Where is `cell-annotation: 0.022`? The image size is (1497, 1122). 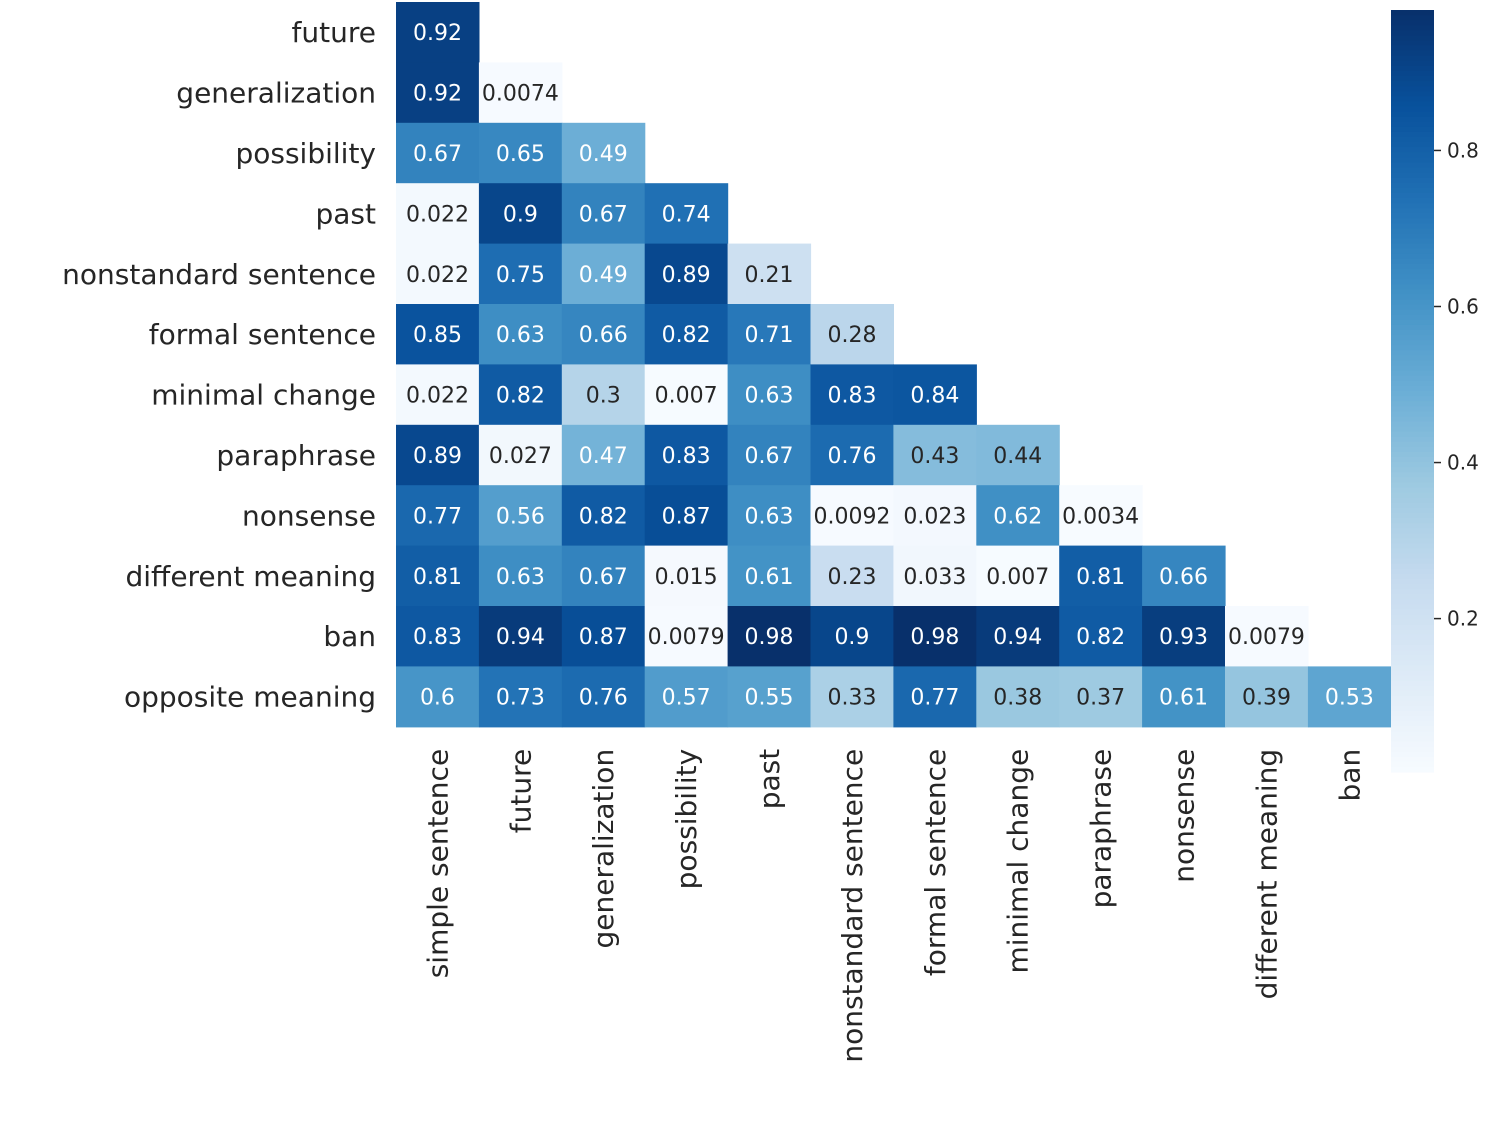
cell-annotation: 0.022 is located at coordinates (437, 275).